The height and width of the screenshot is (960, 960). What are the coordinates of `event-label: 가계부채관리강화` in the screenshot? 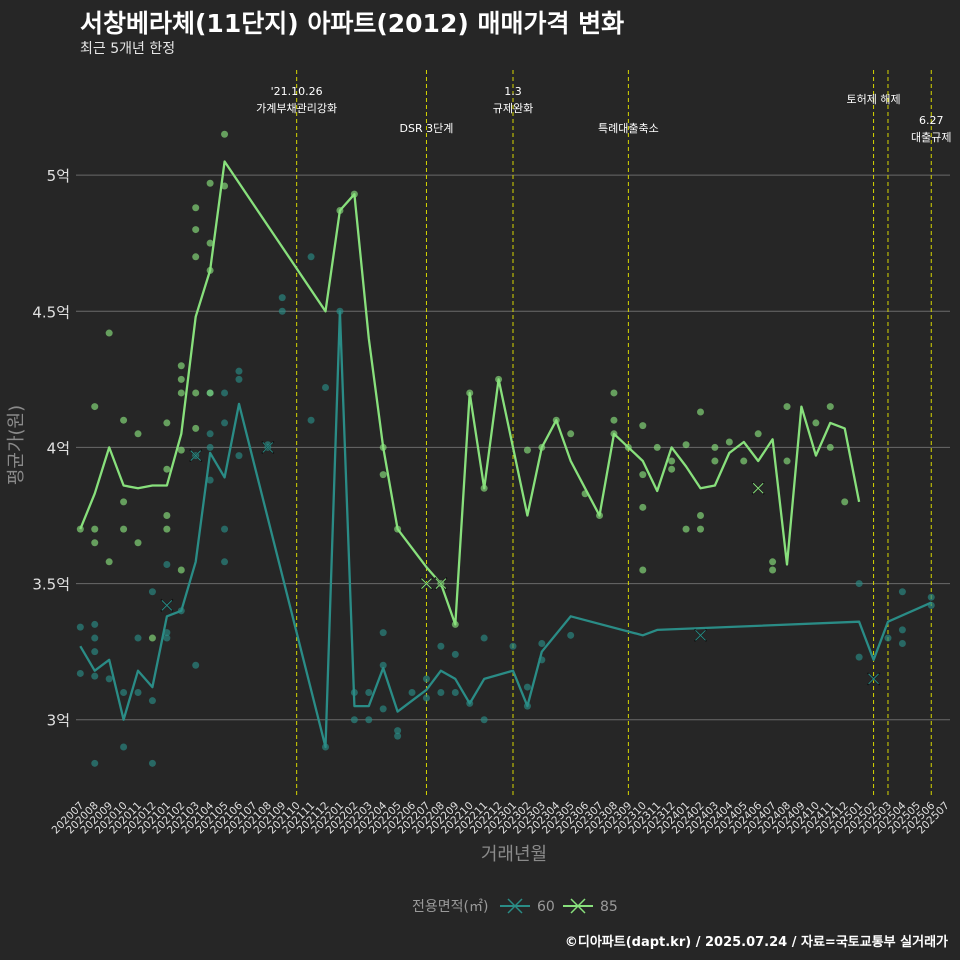 It's located at (296, 108).